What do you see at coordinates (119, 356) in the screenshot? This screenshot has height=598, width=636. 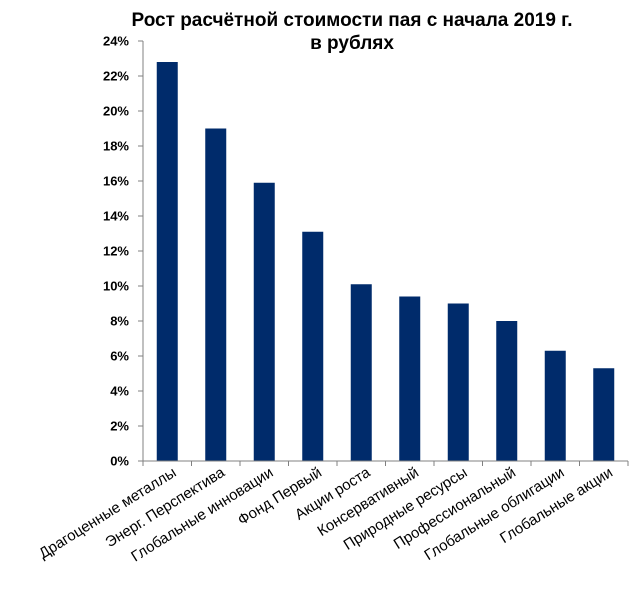 I see `y-tick-label: 6%` at bounding box center [119, 356].